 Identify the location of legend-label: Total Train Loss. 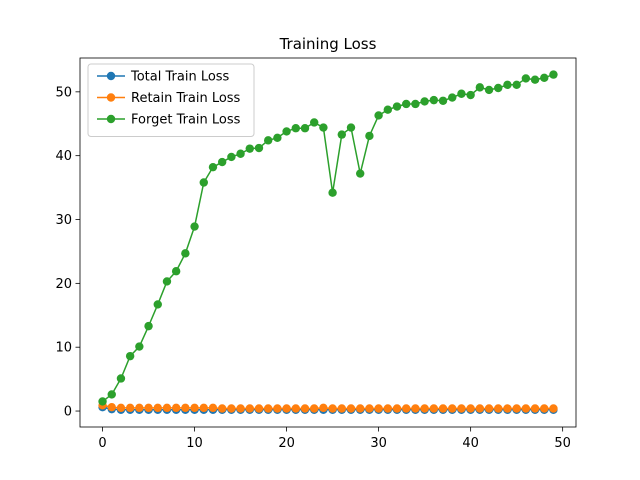
(180, 77).